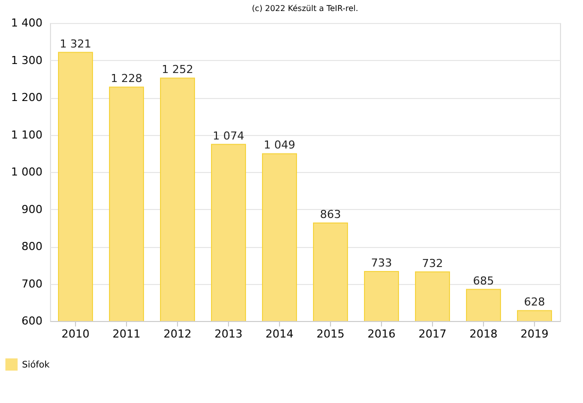  I want to click on data-label: 733, so click(381, 263).